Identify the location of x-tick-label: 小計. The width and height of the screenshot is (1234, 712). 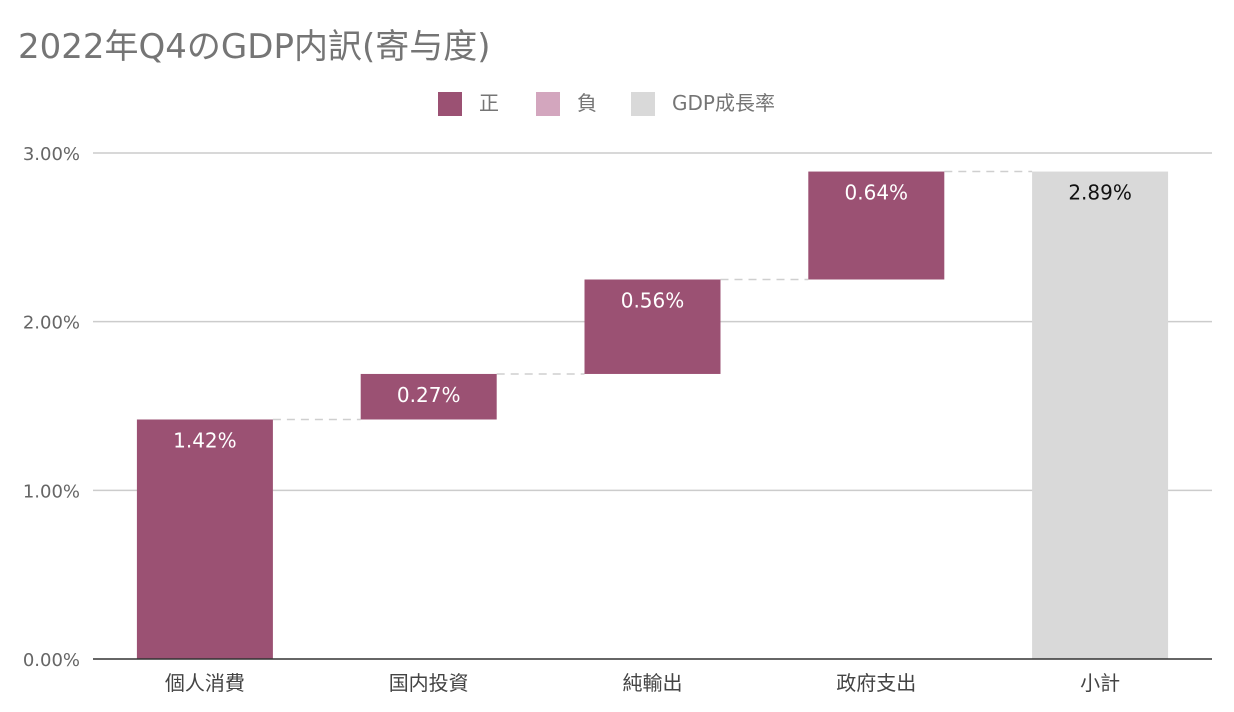
(1100, 683).